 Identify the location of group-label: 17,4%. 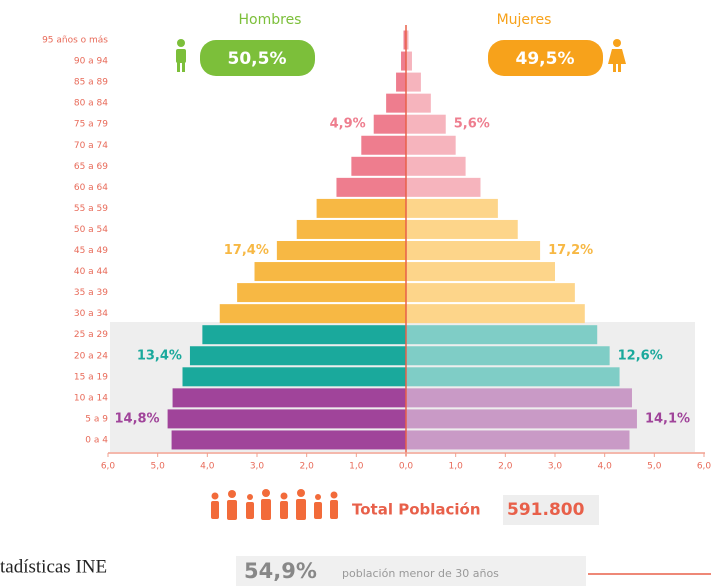
(246, 250).